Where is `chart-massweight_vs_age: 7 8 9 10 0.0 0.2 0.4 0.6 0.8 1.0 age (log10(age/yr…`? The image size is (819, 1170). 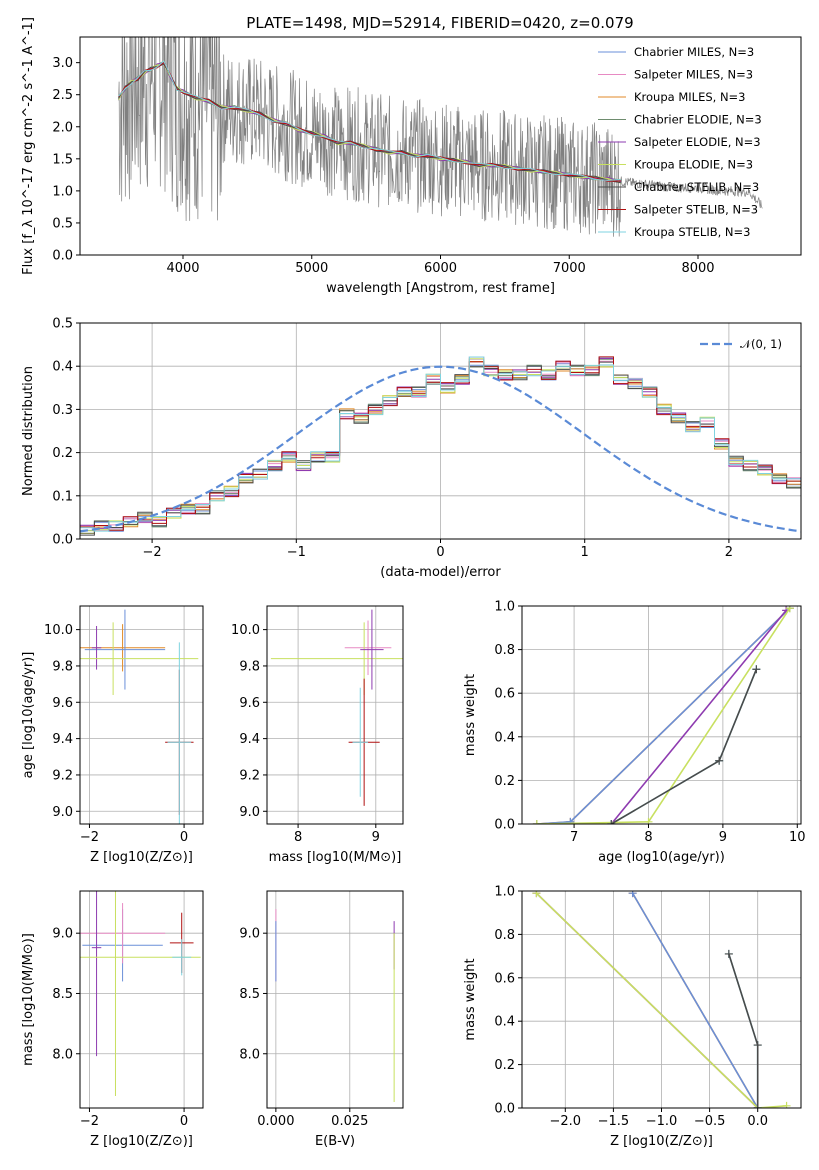 chart-massweight_vs_age: 7 8 9 10 0.0 0.2 0.4 0.6 0.8 1.0 age (log10(age/yr… is located at coordinates (634, 733).